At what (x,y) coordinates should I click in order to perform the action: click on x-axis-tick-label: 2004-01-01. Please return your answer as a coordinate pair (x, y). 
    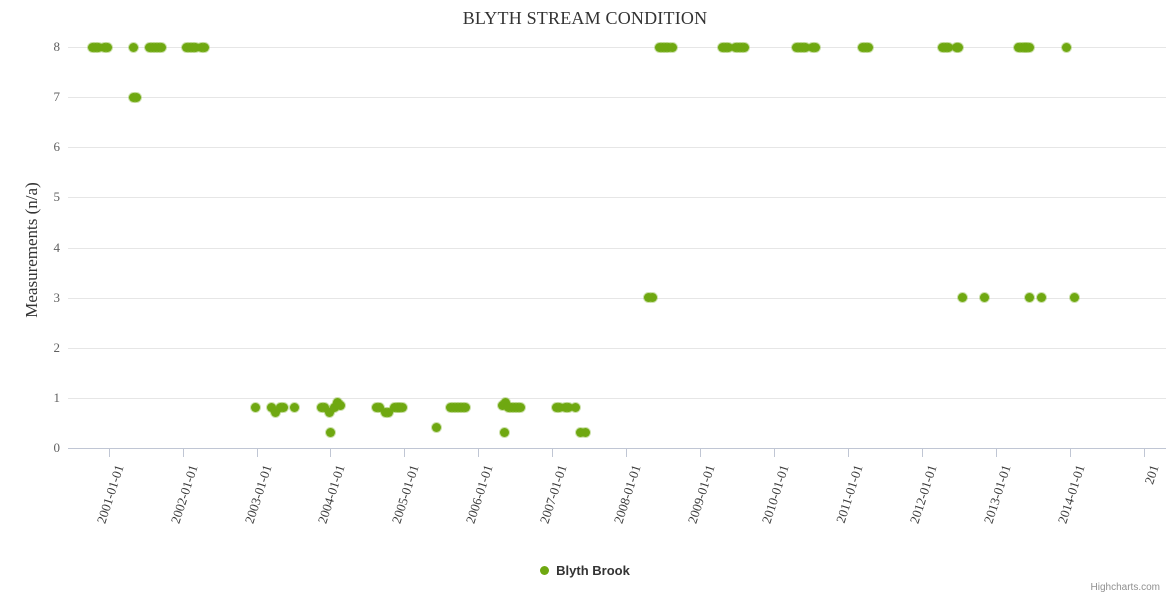
    Looking at the image, I should click on (332, 494).